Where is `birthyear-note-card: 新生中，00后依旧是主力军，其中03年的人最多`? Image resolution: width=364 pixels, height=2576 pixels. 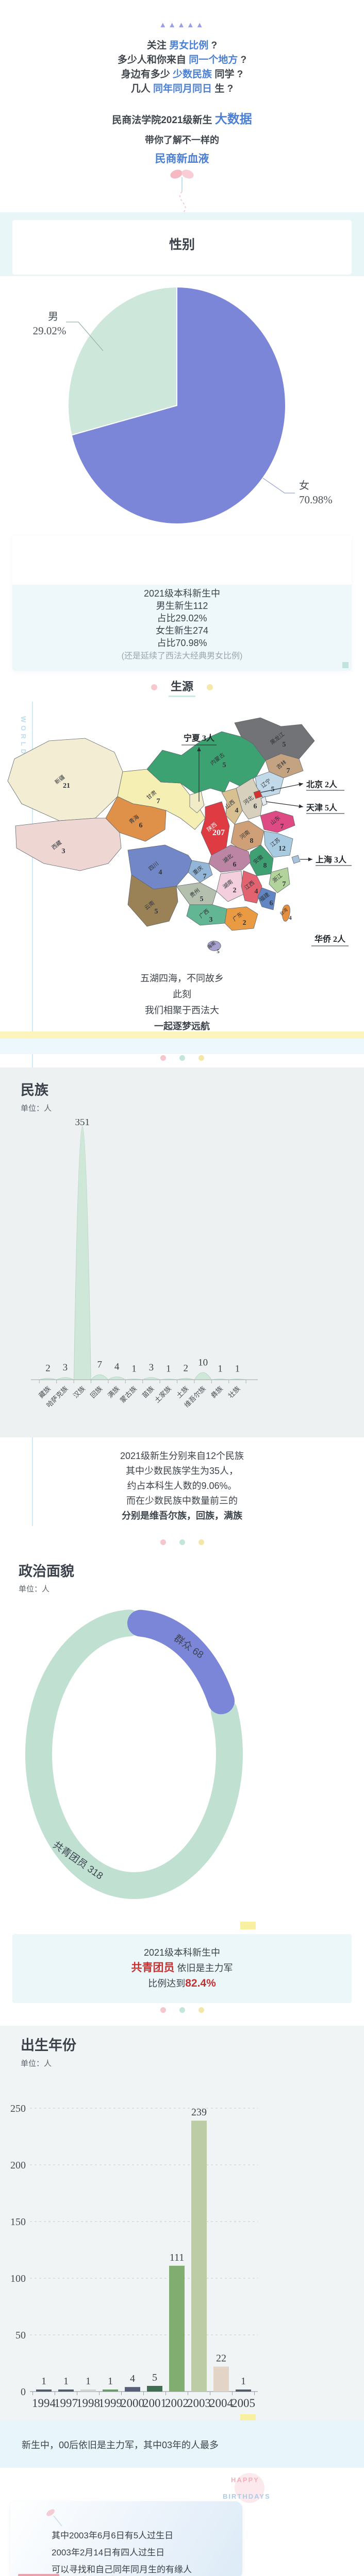
birthyear-note-card: 新生中，00后依旧是主力军，其中03年的人最多 is located at coordinates (182, 2444).